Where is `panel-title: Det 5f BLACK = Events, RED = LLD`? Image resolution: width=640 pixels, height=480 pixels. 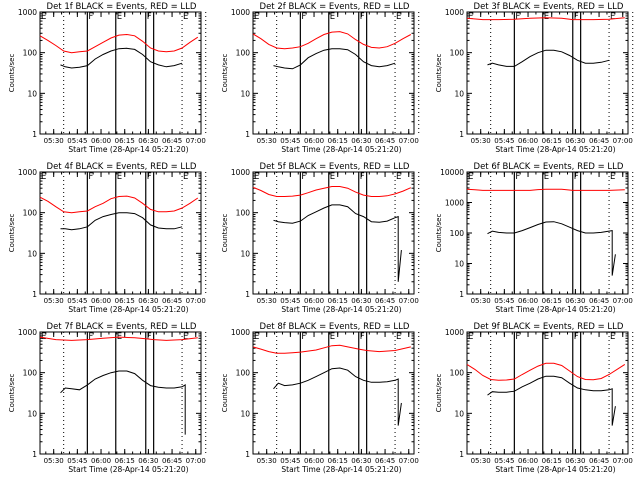
panel-title: Det 5f BLACK = Events, RED = LLD is located at coordinates (335, 167).